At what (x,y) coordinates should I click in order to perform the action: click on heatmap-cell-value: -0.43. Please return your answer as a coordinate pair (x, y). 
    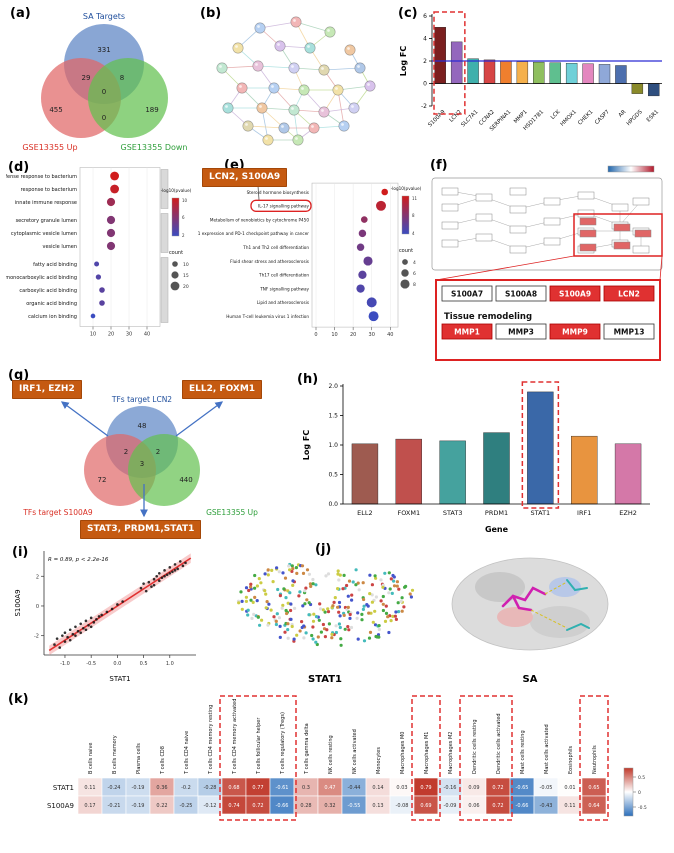
    Looking at the image, I should click on (546, 806).